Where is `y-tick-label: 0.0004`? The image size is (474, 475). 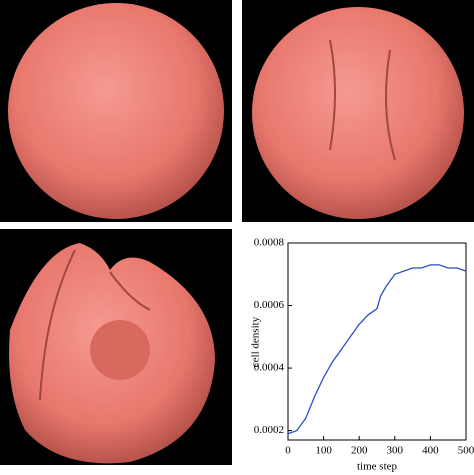 y-tick-label: 0.0004 is located at coordinates (269, 368).